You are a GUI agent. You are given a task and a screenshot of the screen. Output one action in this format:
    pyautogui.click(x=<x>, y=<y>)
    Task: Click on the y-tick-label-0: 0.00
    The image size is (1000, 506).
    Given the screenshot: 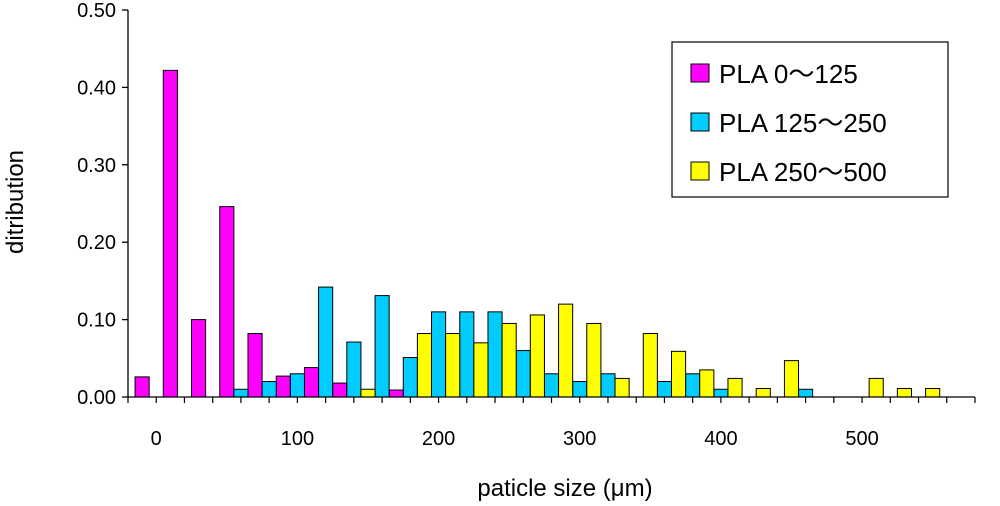 What is the action you would take?
    pyautogui.click(x=96, y=398)
    